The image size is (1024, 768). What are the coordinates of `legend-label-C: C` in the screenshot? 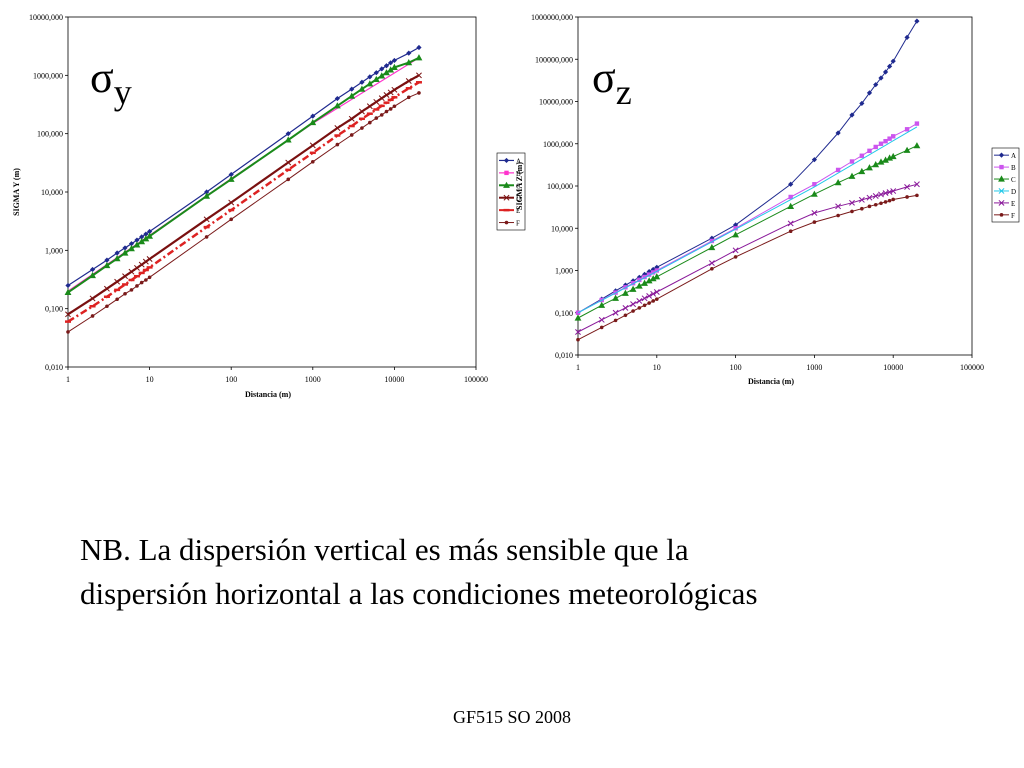 It's located at (1013, 180).